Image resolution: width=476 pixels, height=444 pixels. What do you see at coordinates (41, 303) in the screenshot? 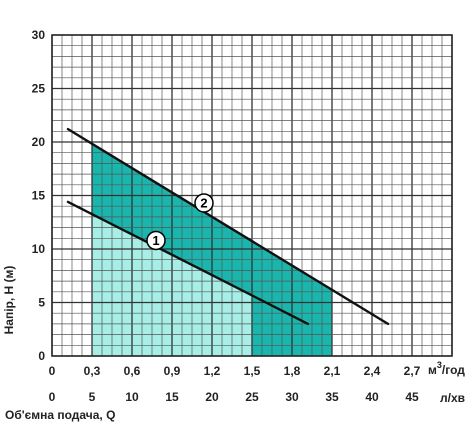
I see `y-tick-label: 5` at bounding box center [41, 303].